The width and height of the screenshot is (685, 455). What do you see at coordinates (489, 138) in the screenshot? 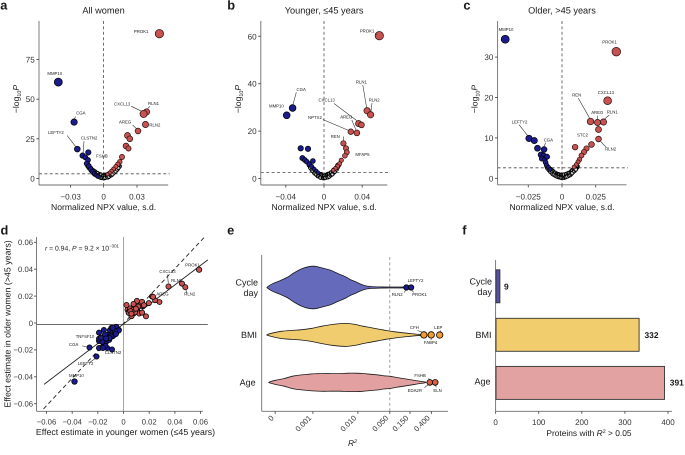
I see `svg-text: 10` at bounding box center [489, 138].